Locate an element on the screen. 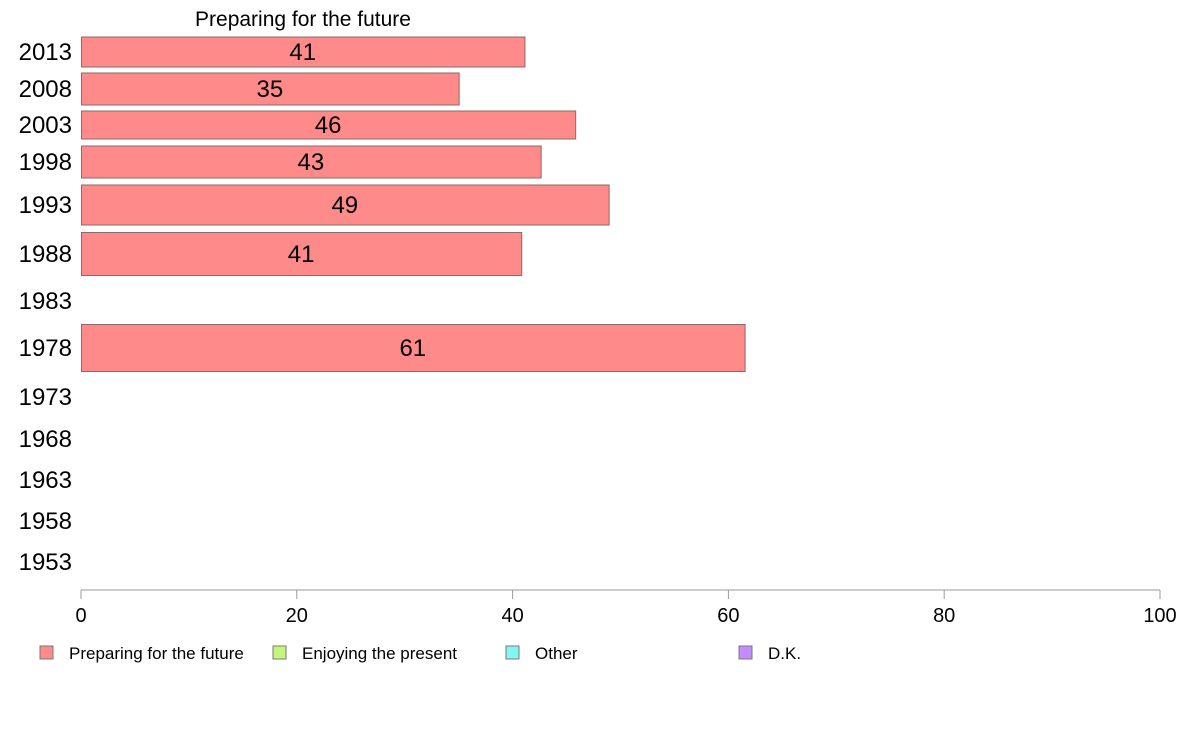 This screenshot has width=1188, height=736. y-tick-label: 1953 is located at coordinates (45, 562).